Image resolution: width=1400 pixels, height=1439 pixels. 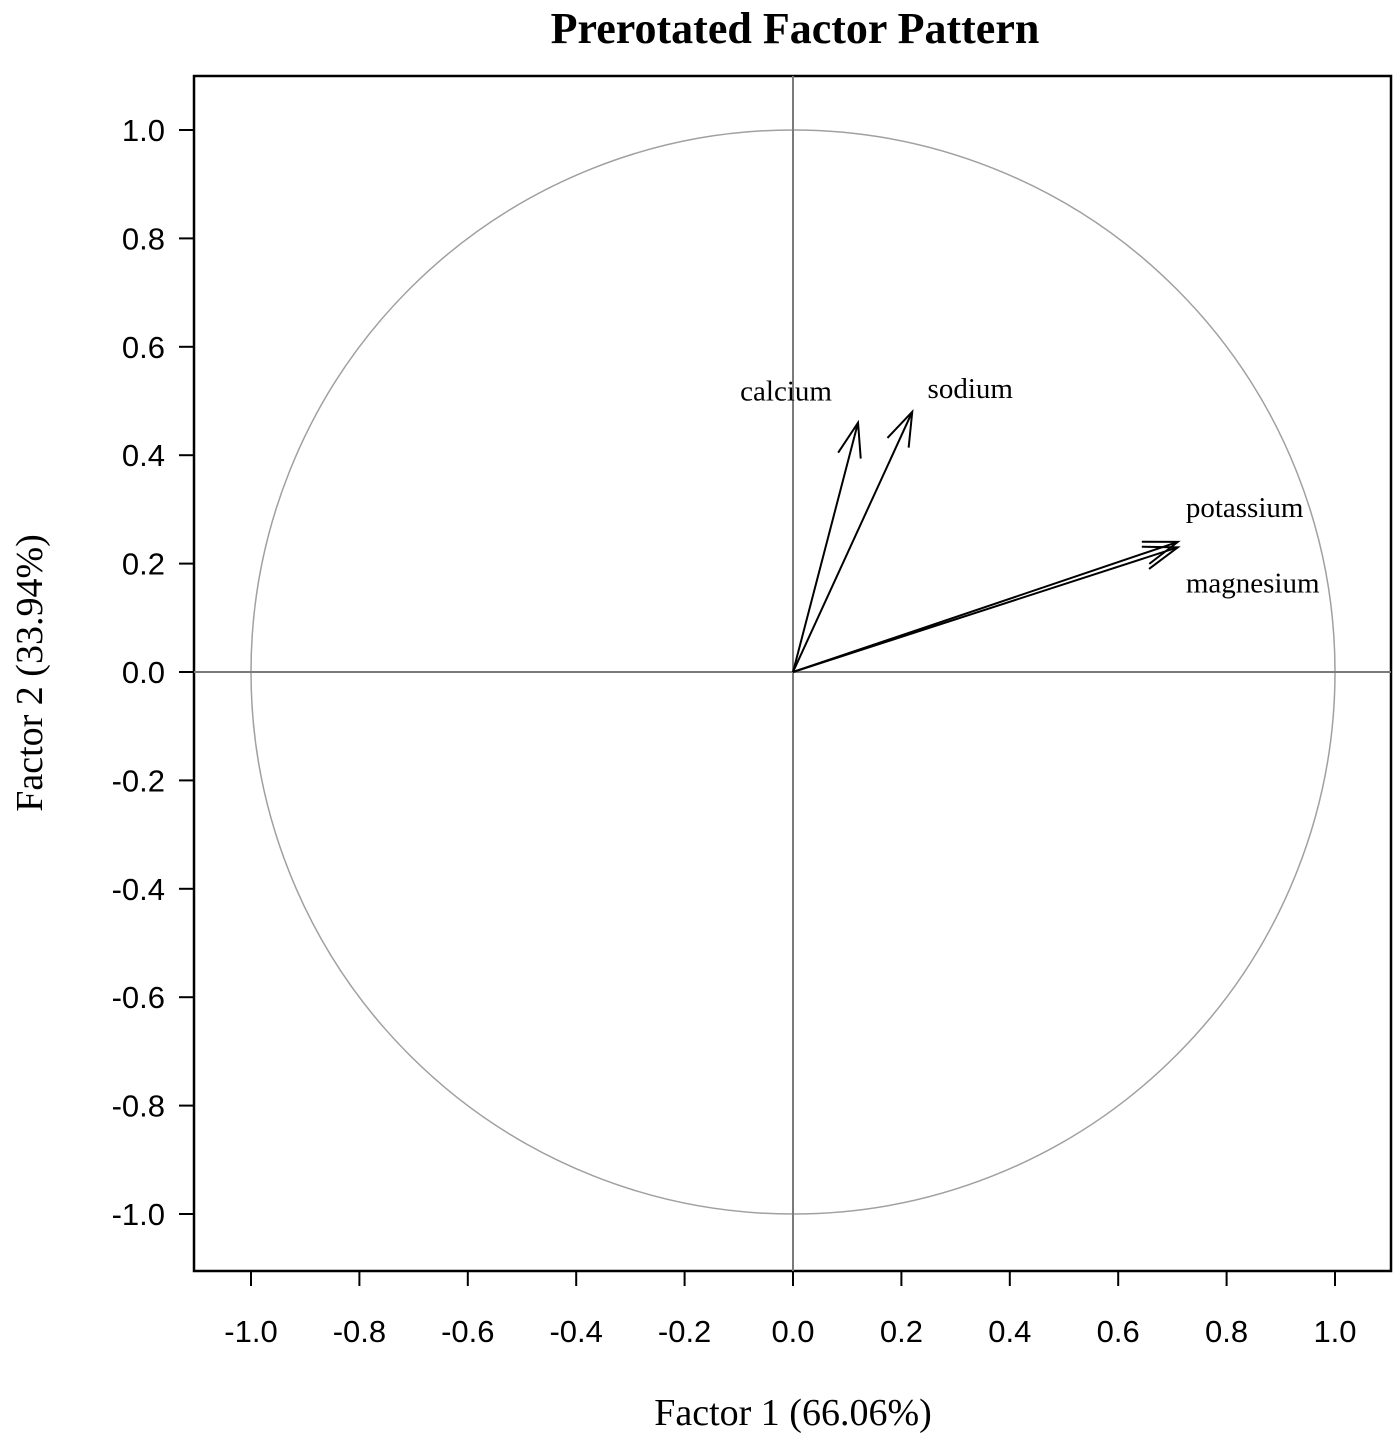 I want to click on vector-calcium: calcium, so click(x=801, y=524).